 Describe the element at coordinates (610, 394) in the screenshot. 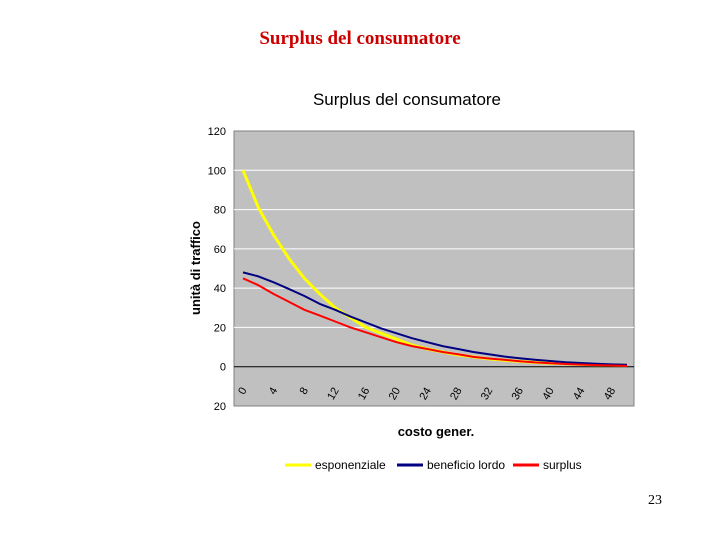

I see `x-tick-label: 48` at that location.